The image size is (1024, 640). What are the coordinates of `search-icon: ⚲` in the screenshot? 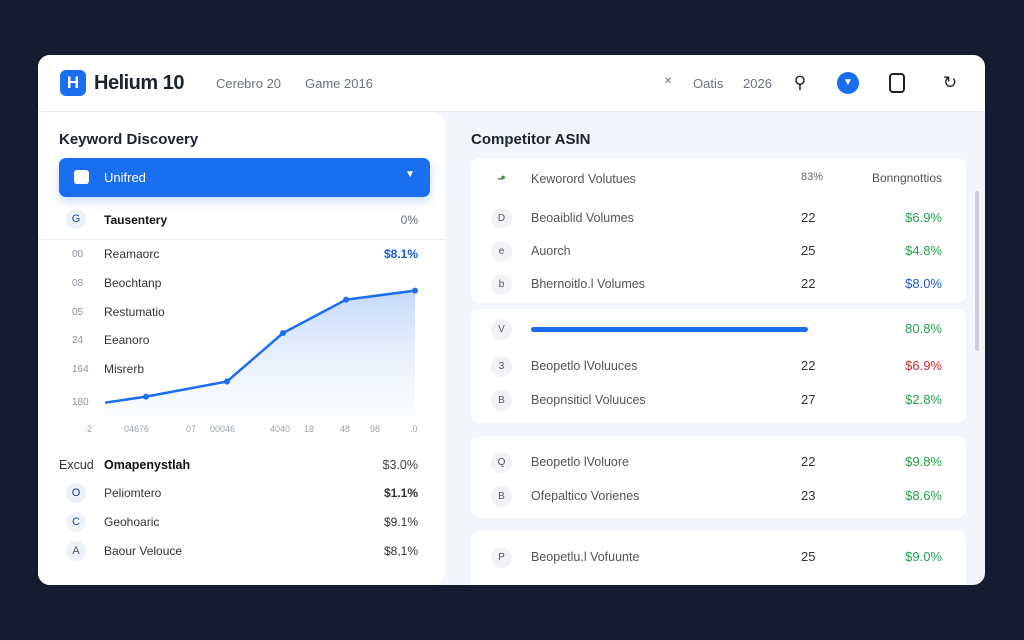 It's located at (800, 82).